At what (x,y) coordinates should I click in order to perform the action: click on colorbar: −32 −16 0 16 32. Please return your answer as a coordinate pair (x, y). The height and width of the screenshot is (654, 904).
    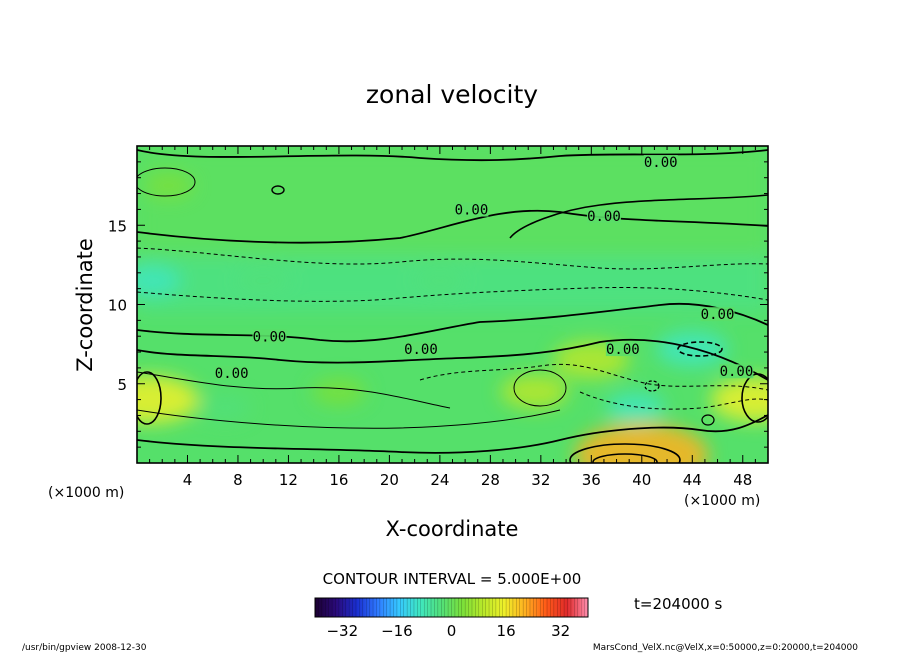
    Looking at the image, I should click on (451, 618).